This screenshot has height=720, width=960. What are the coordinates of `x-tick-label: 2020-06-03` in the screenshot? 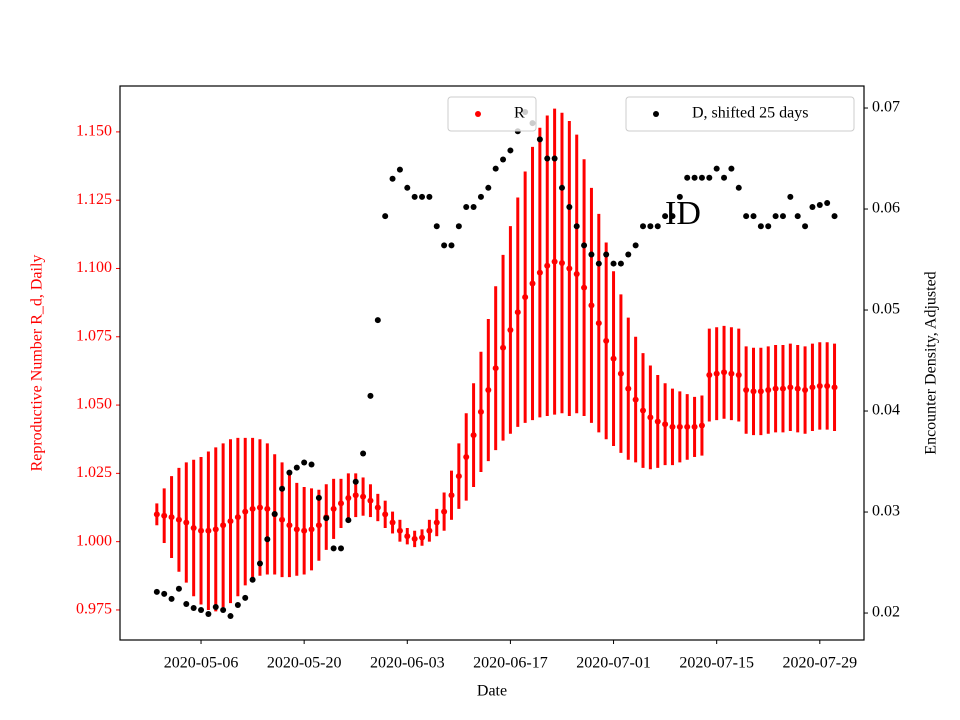 It's located at (407, 663).